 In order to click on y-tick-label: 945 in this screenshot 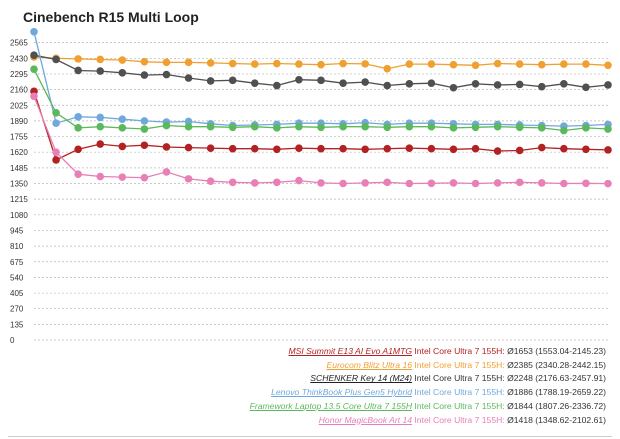, I will do `click(17, 230)`.